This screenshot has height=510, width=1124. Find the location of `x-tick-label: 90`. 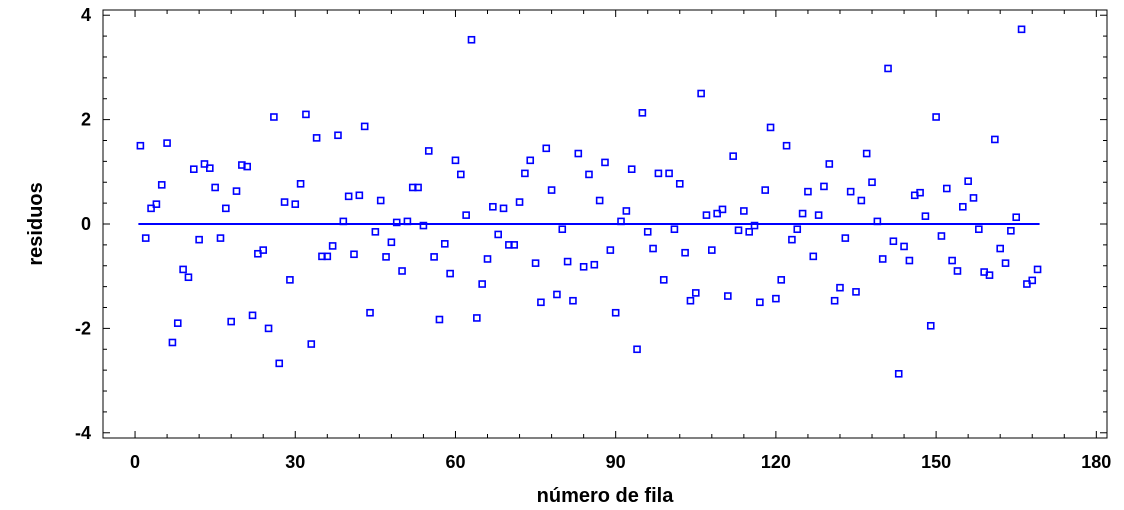

x-tick-label: 90 is located at coordinates (616, 462).